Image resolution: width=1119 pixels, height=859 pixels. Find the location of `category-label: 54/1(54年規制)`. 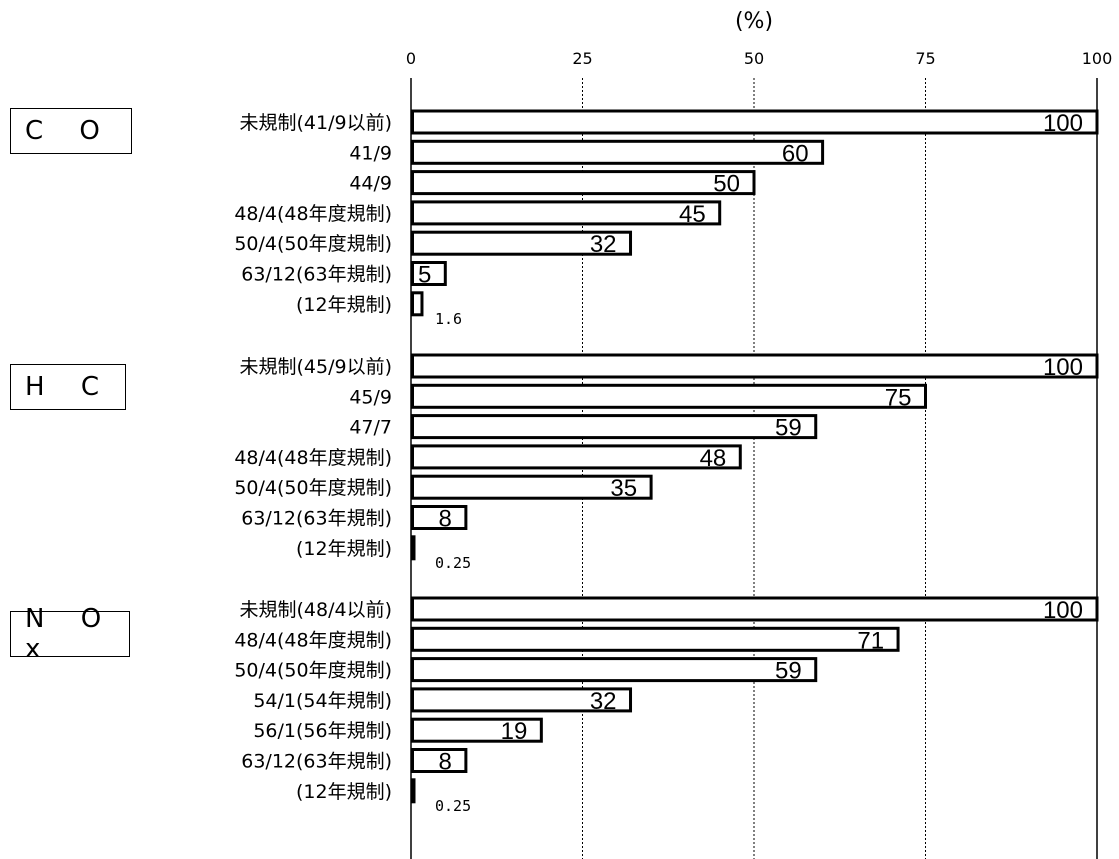

category-label: 54/1(54年規制) is located at coordinates (322, 701).